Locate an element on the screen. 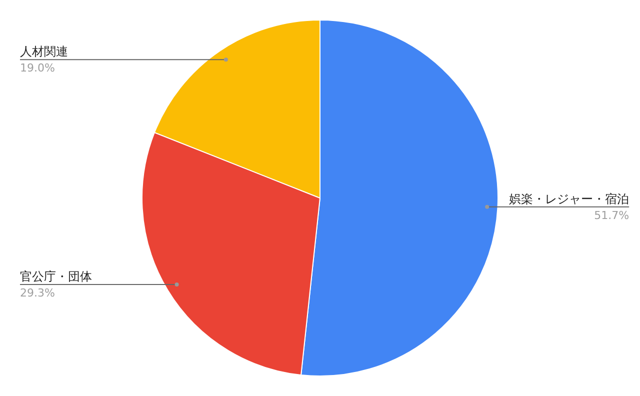 This screenshot has height=396, width=640. data-label: 29.3% is located at coordinates (37, 293).